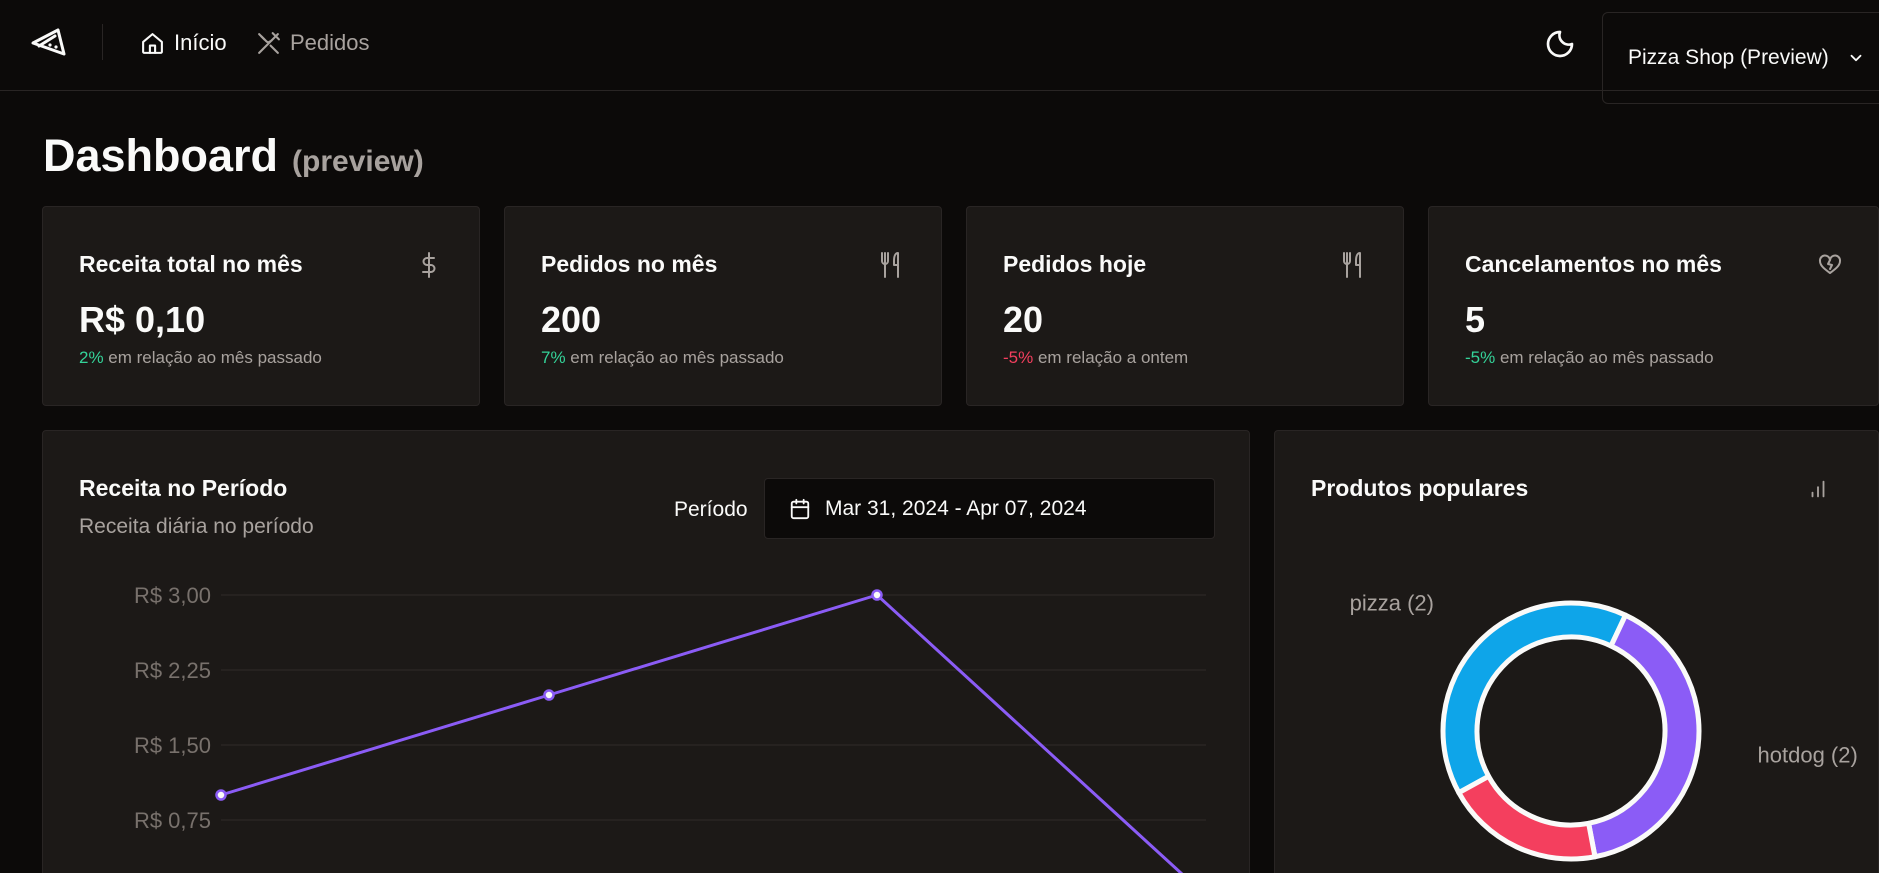 The image size is (1879, 873). Describe the element at coordinates (161, 155) in the screenshot. I see `page-title-text: Dashboard` at that location.